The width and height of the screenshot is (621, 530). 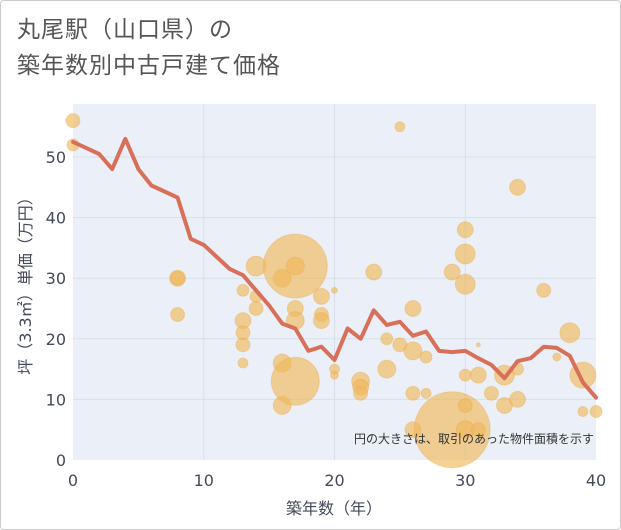 What do you see at coordinates (334, 480) in the screenshot?
I see `x-tick-label: 20` at bounding box center [334, 480].